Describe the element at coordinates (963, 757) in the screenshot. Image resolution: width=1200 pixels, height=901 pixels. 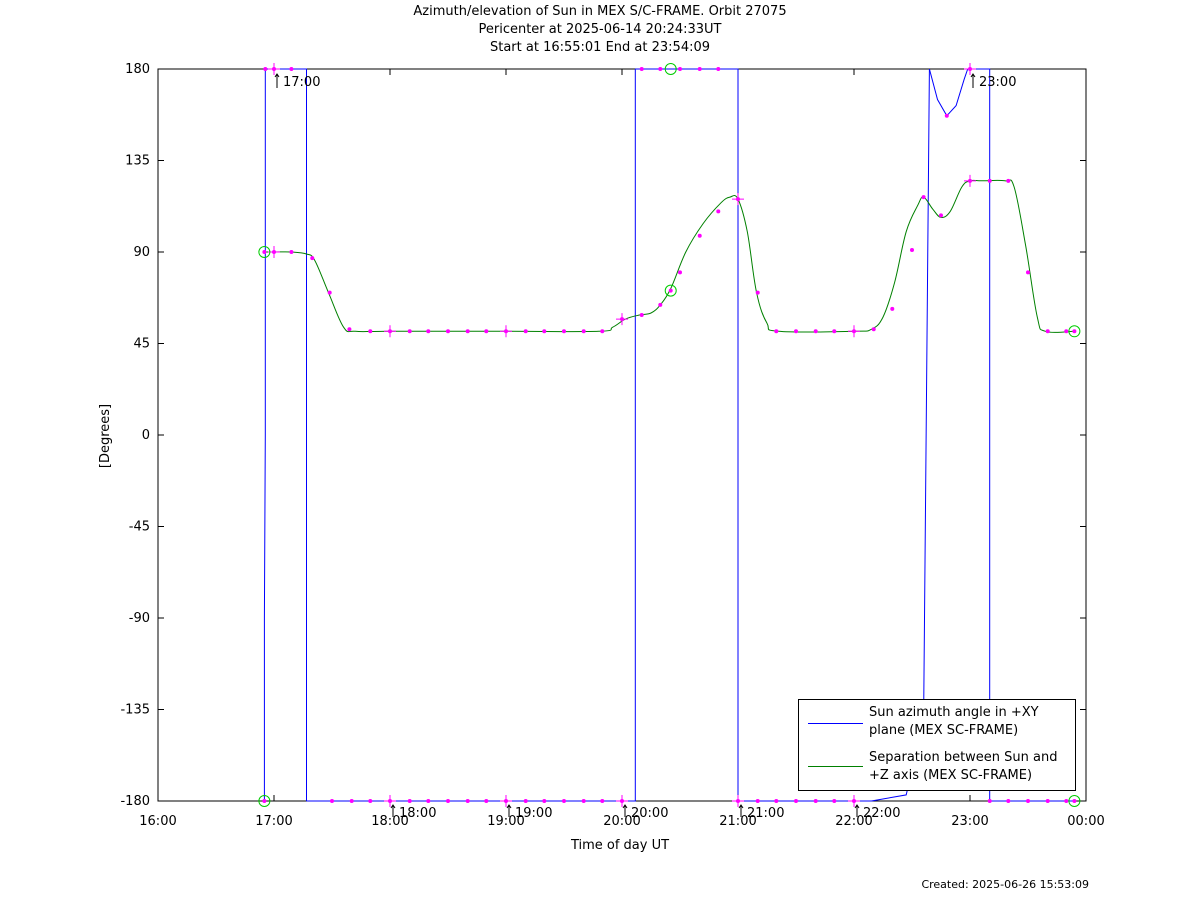
I see `legend-label-separation-line-1: Separation between Sun and` at that location.